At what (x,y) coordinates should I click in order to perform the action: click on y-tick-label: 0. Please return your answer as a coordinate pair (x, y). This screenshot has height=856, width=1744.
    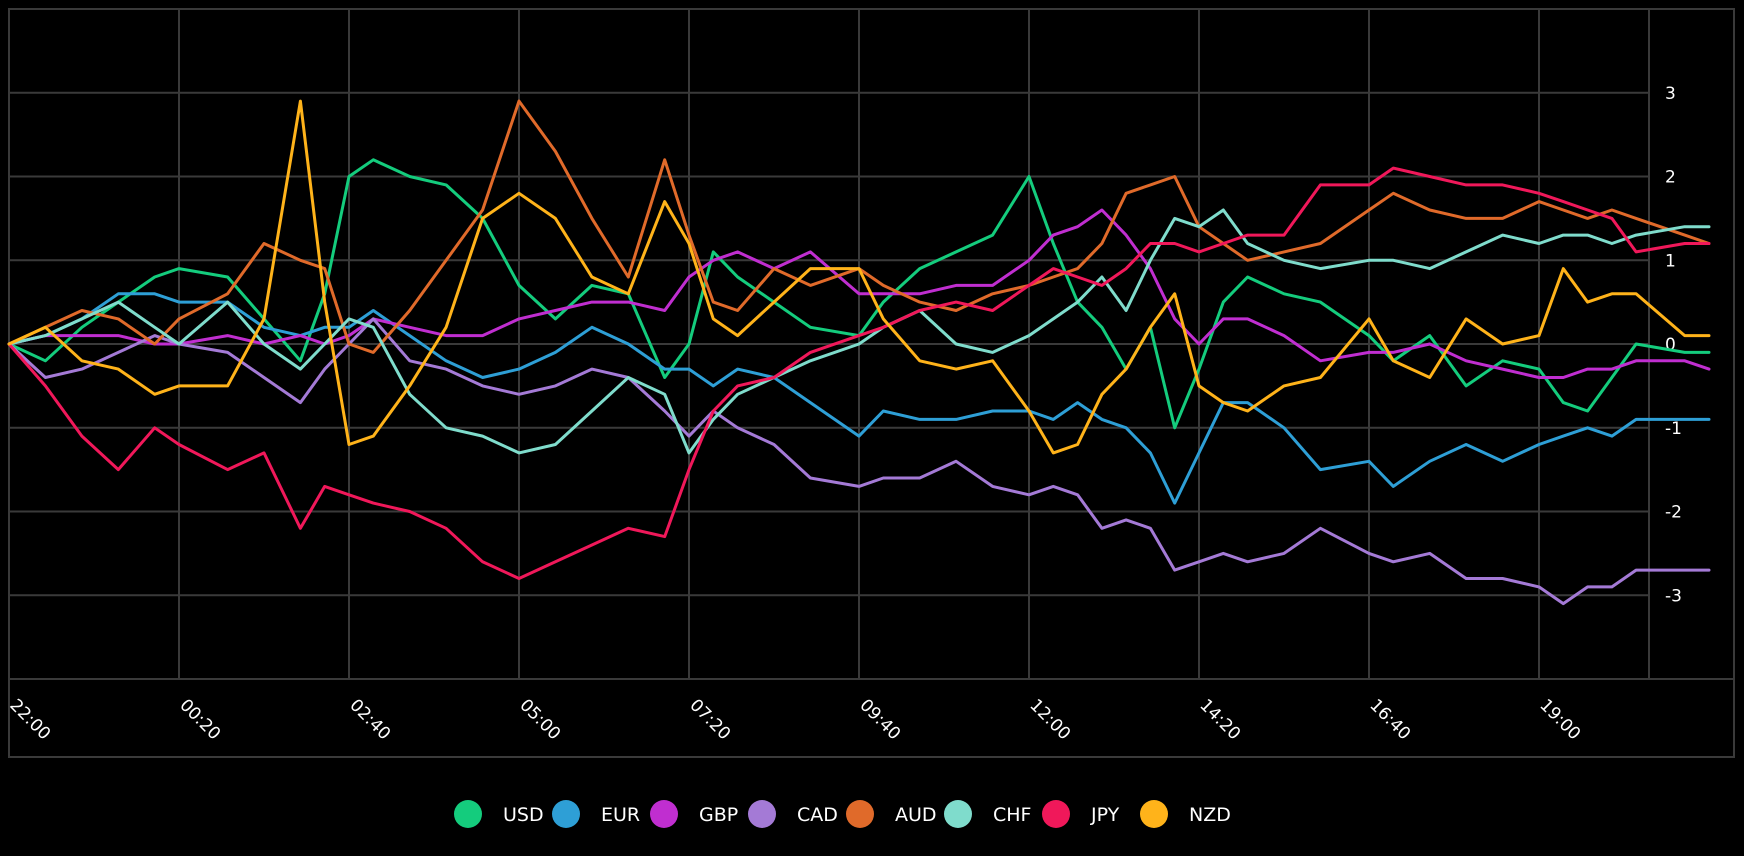
    Looking at the image, I should click on (1670, 345).